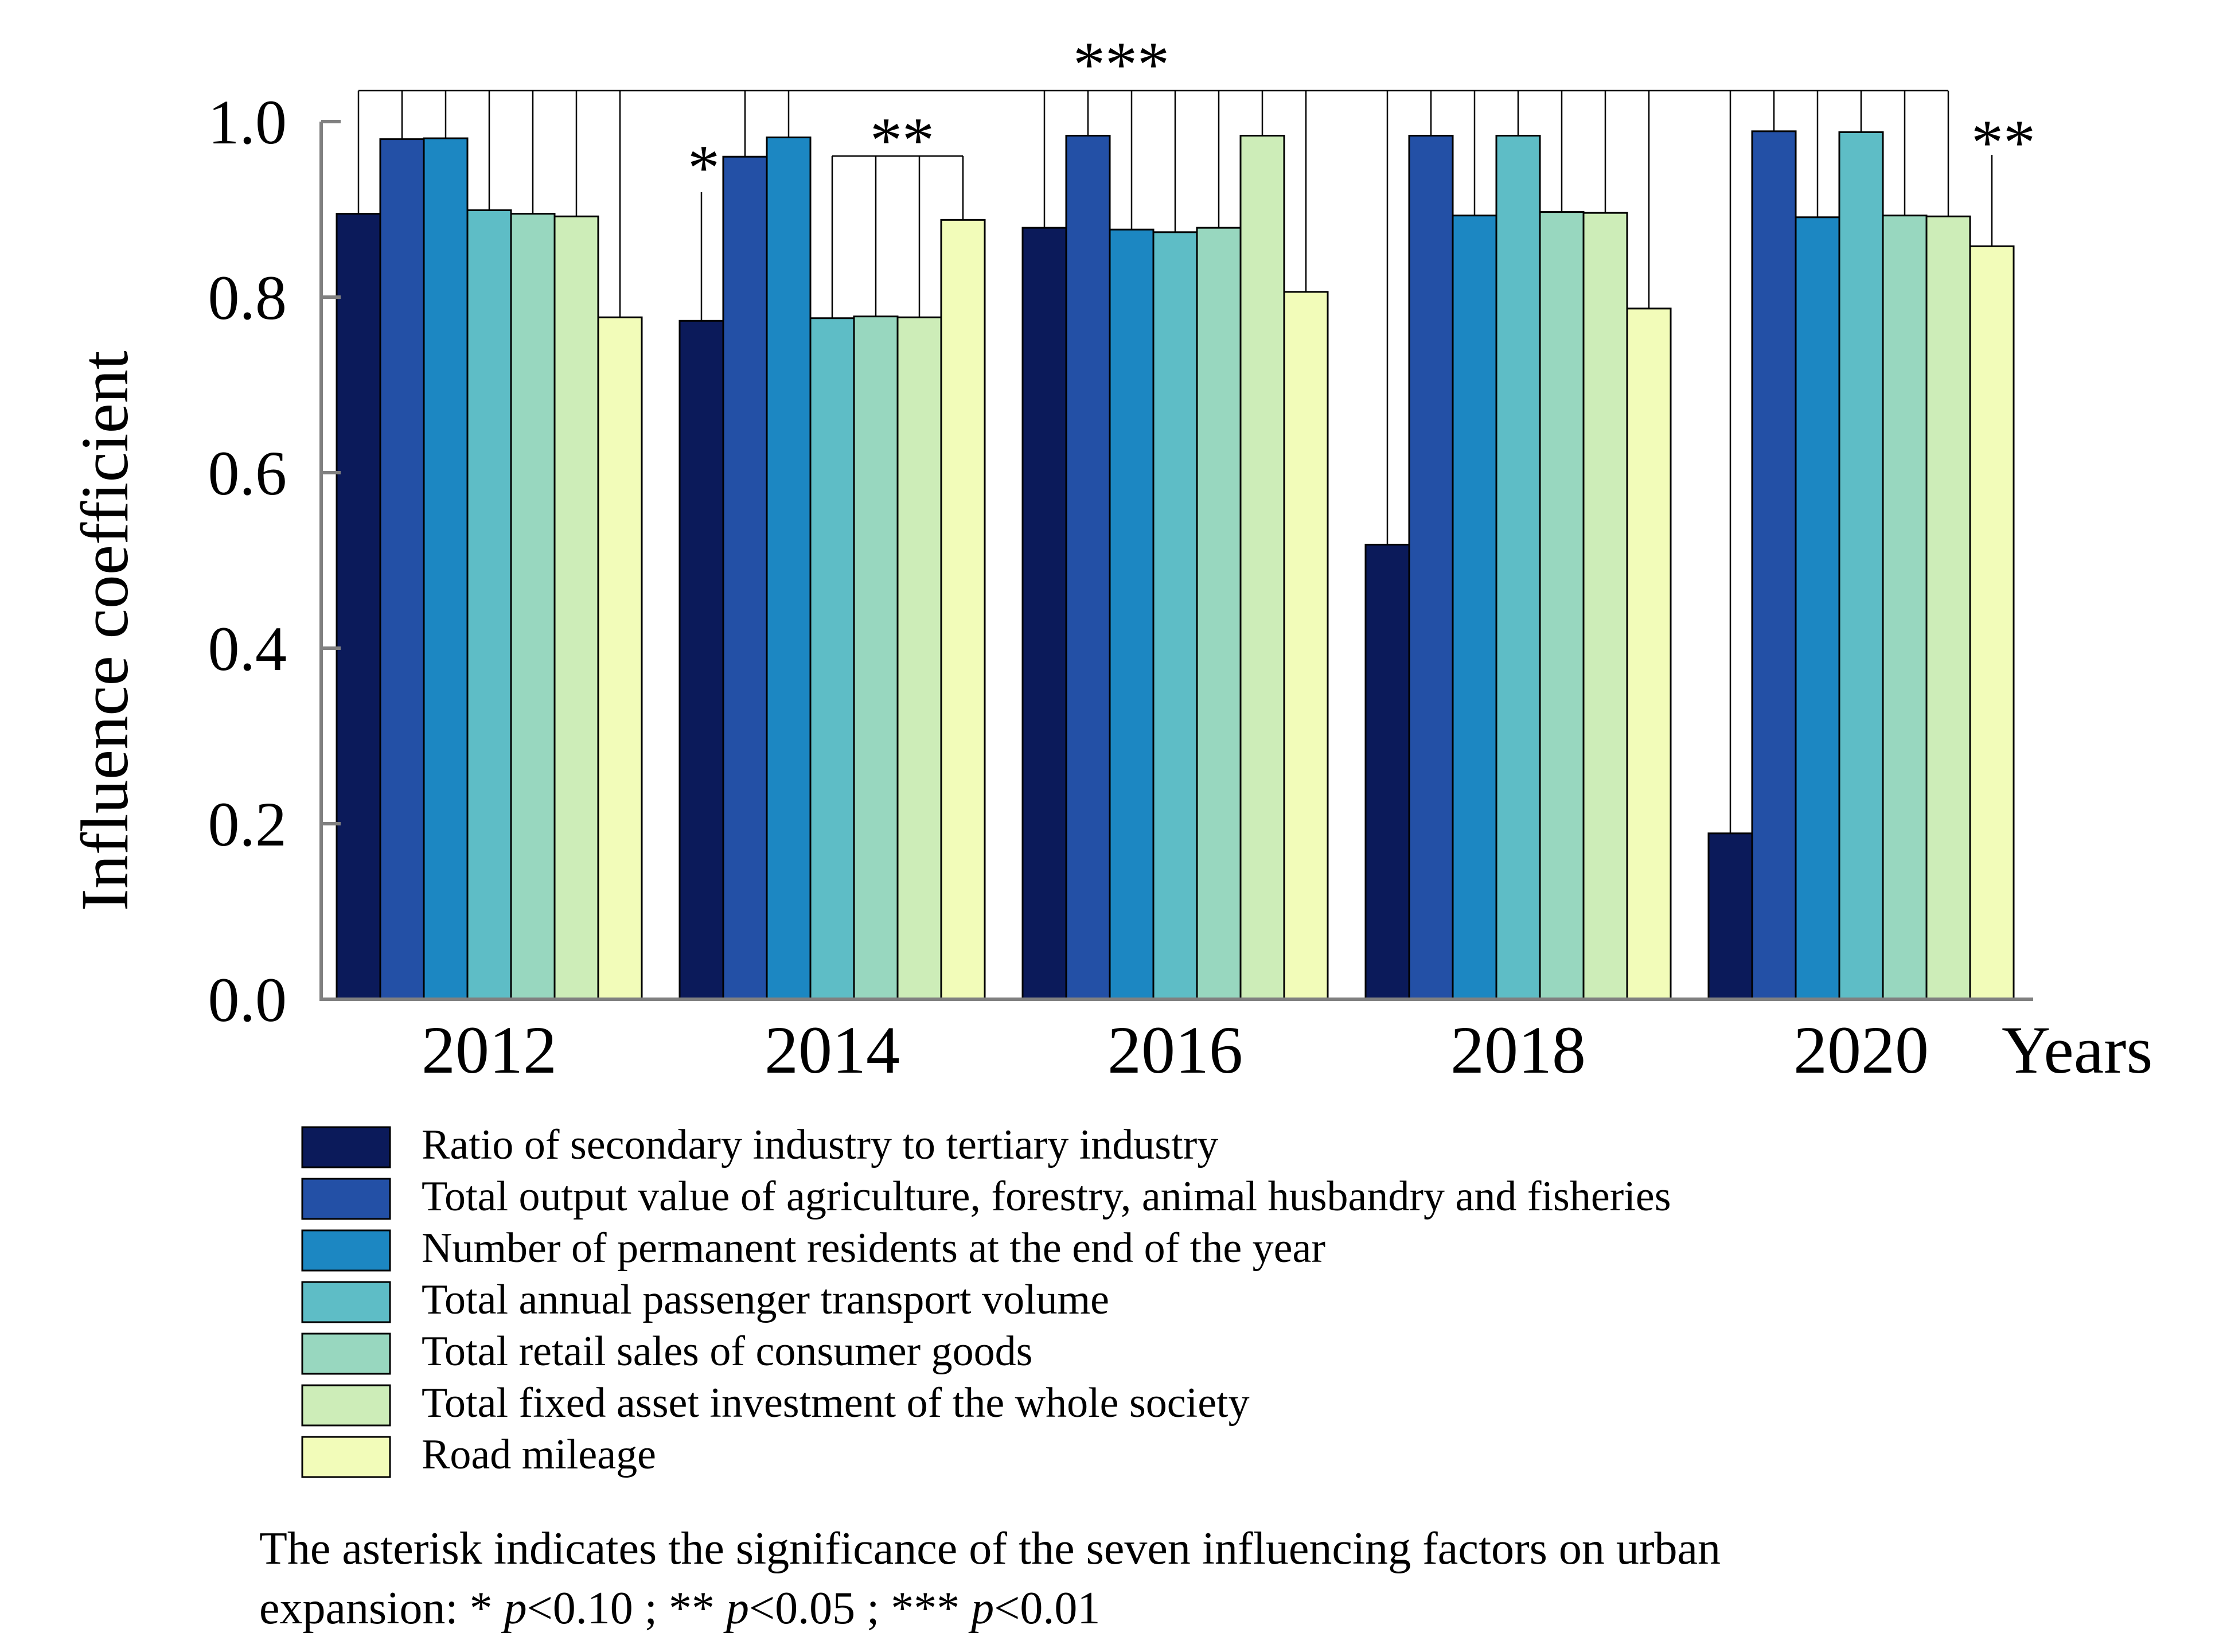 The image size is (2223, 1652). I want to click on legend-label: Road mileage, so click(539, 1454).